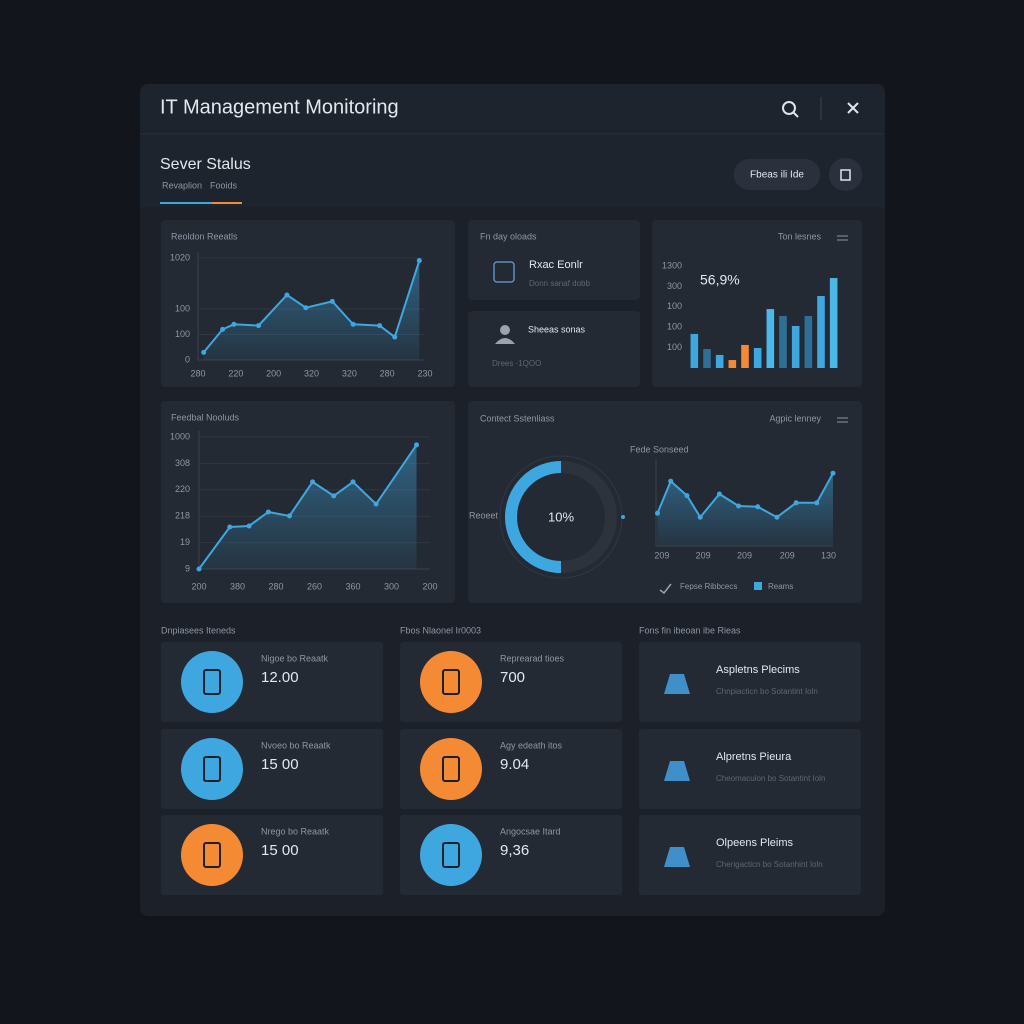  I want to click on icon-button, so click(845, 174).